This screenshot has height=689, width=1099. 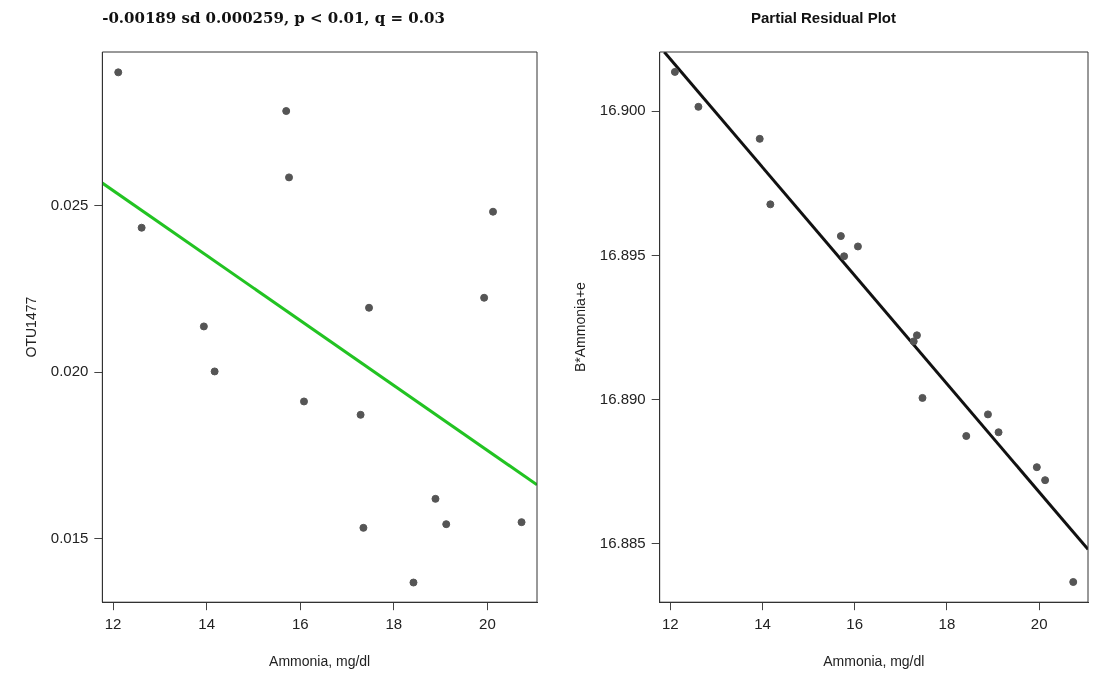 I want to click on y-tick-label: 16.890, so click(x=622, y=398).